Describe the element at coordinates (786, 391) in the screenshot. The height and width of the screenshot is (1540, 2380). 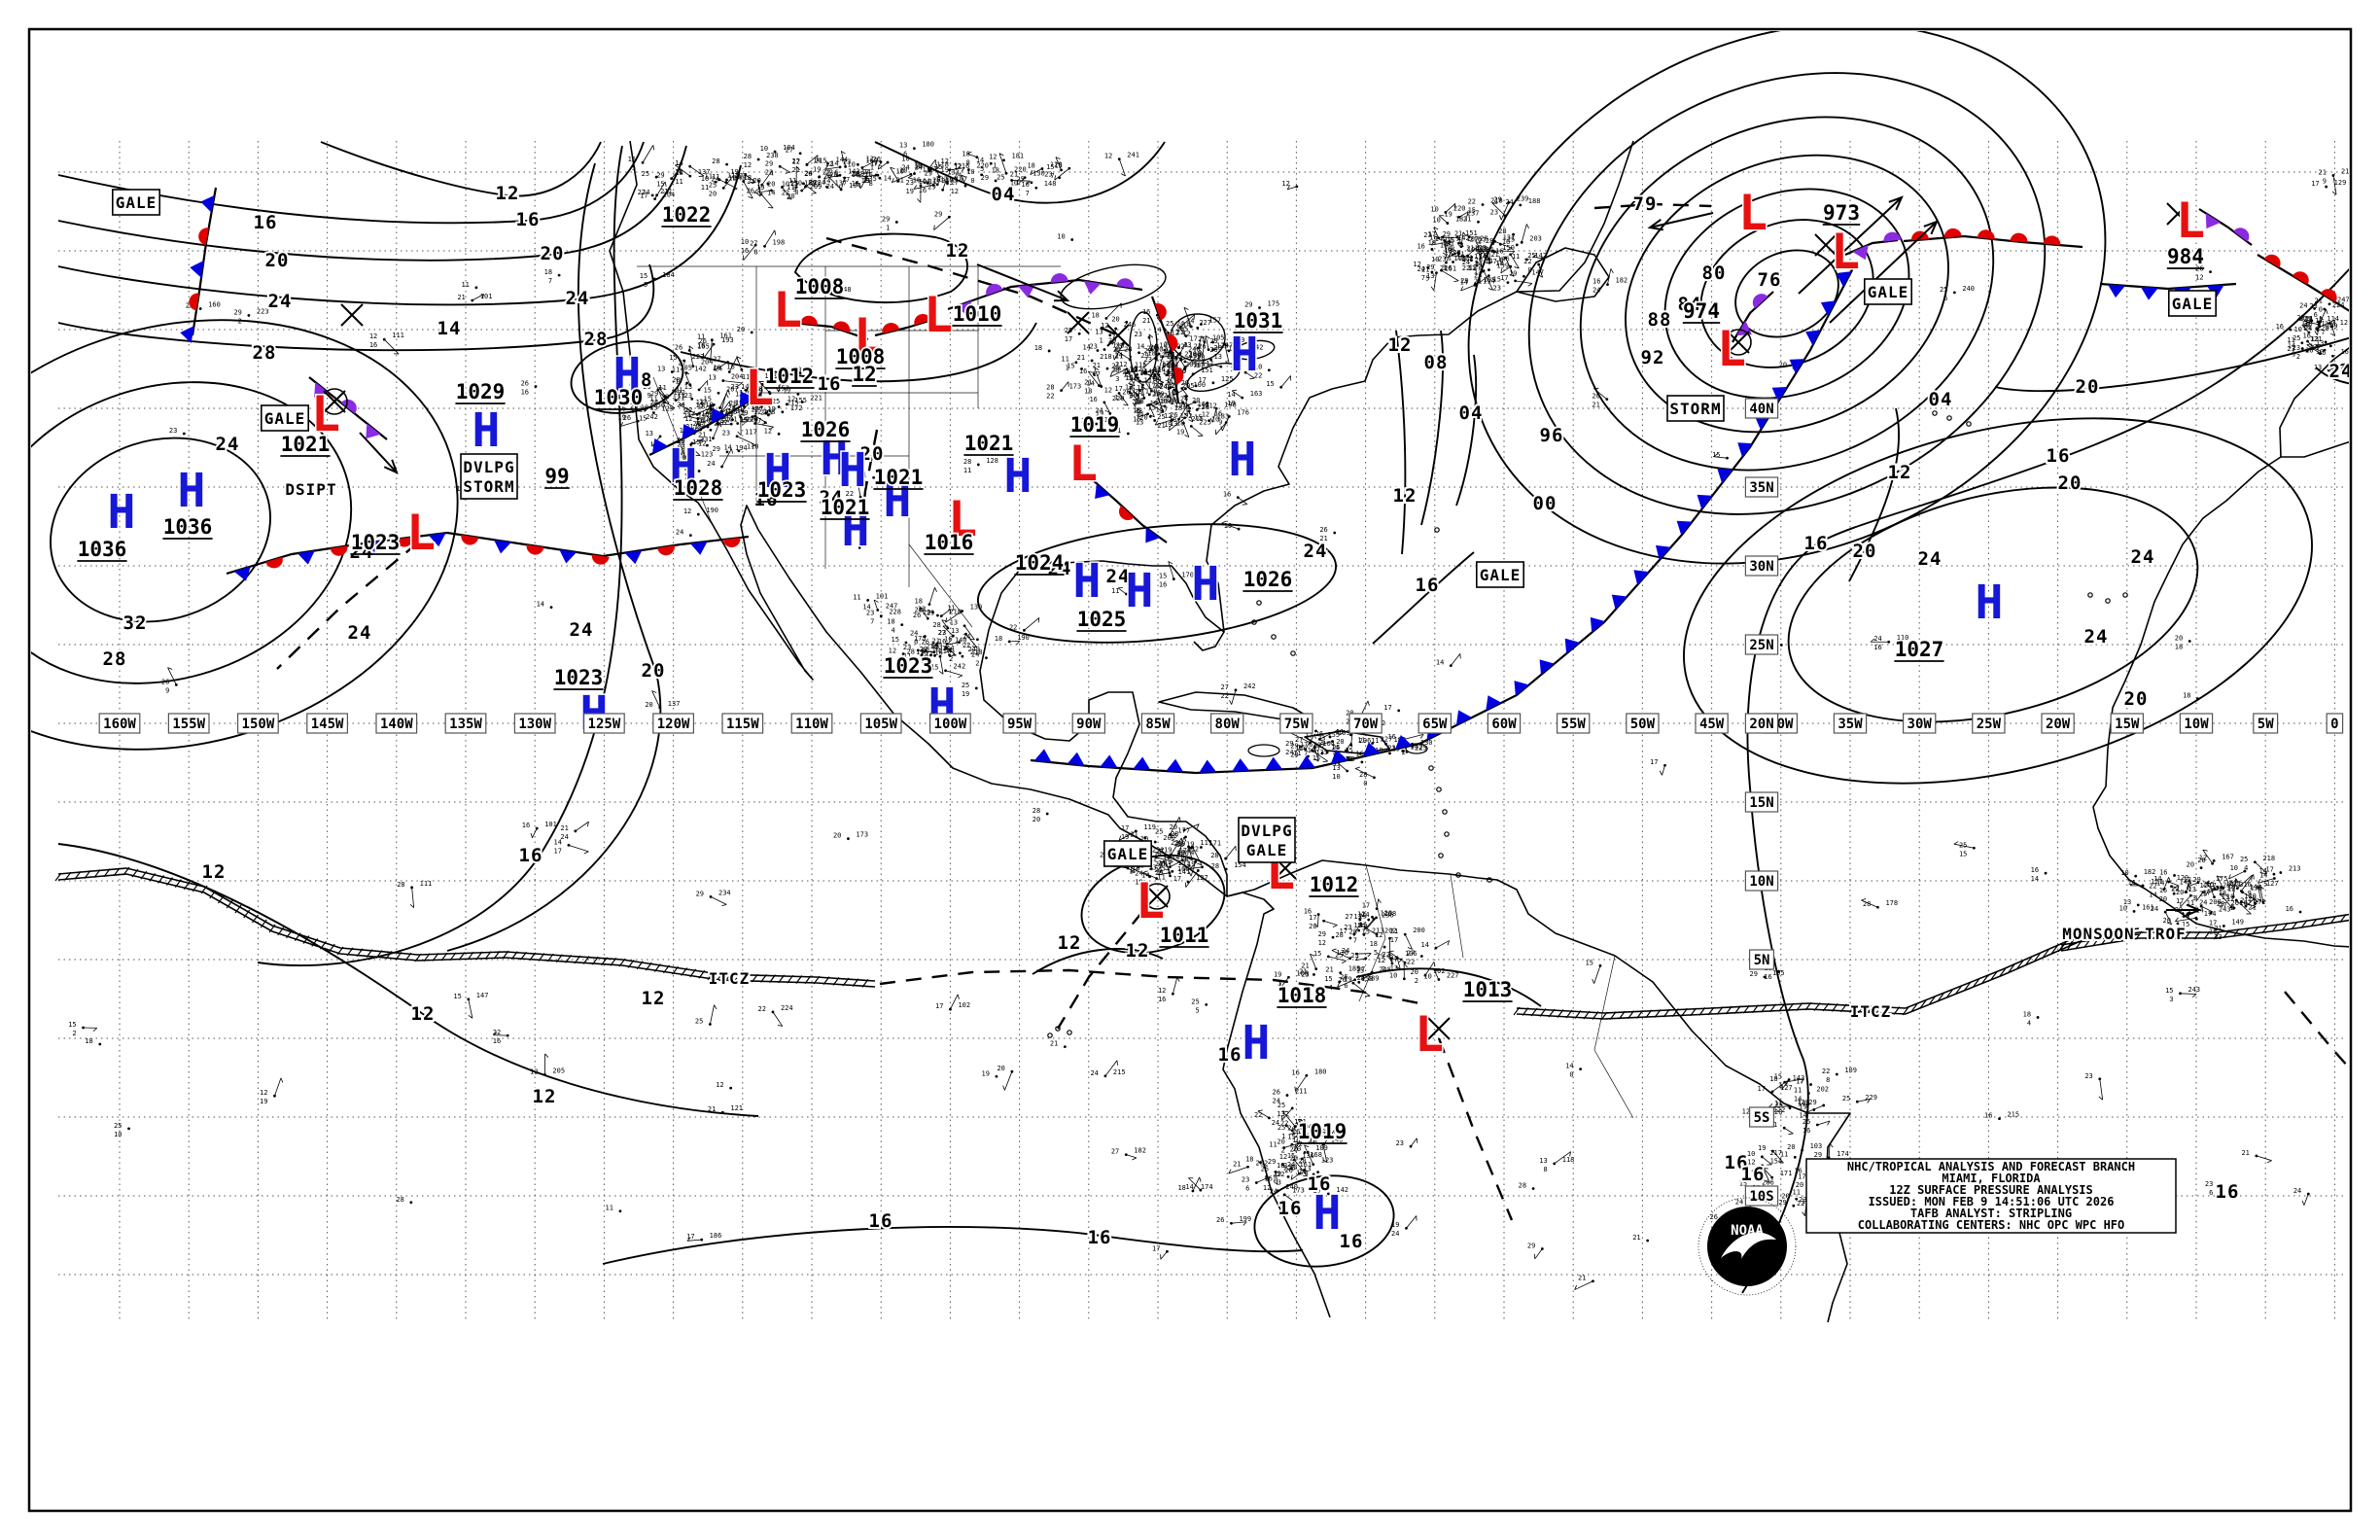
I see `station-temp: 12` at that location.